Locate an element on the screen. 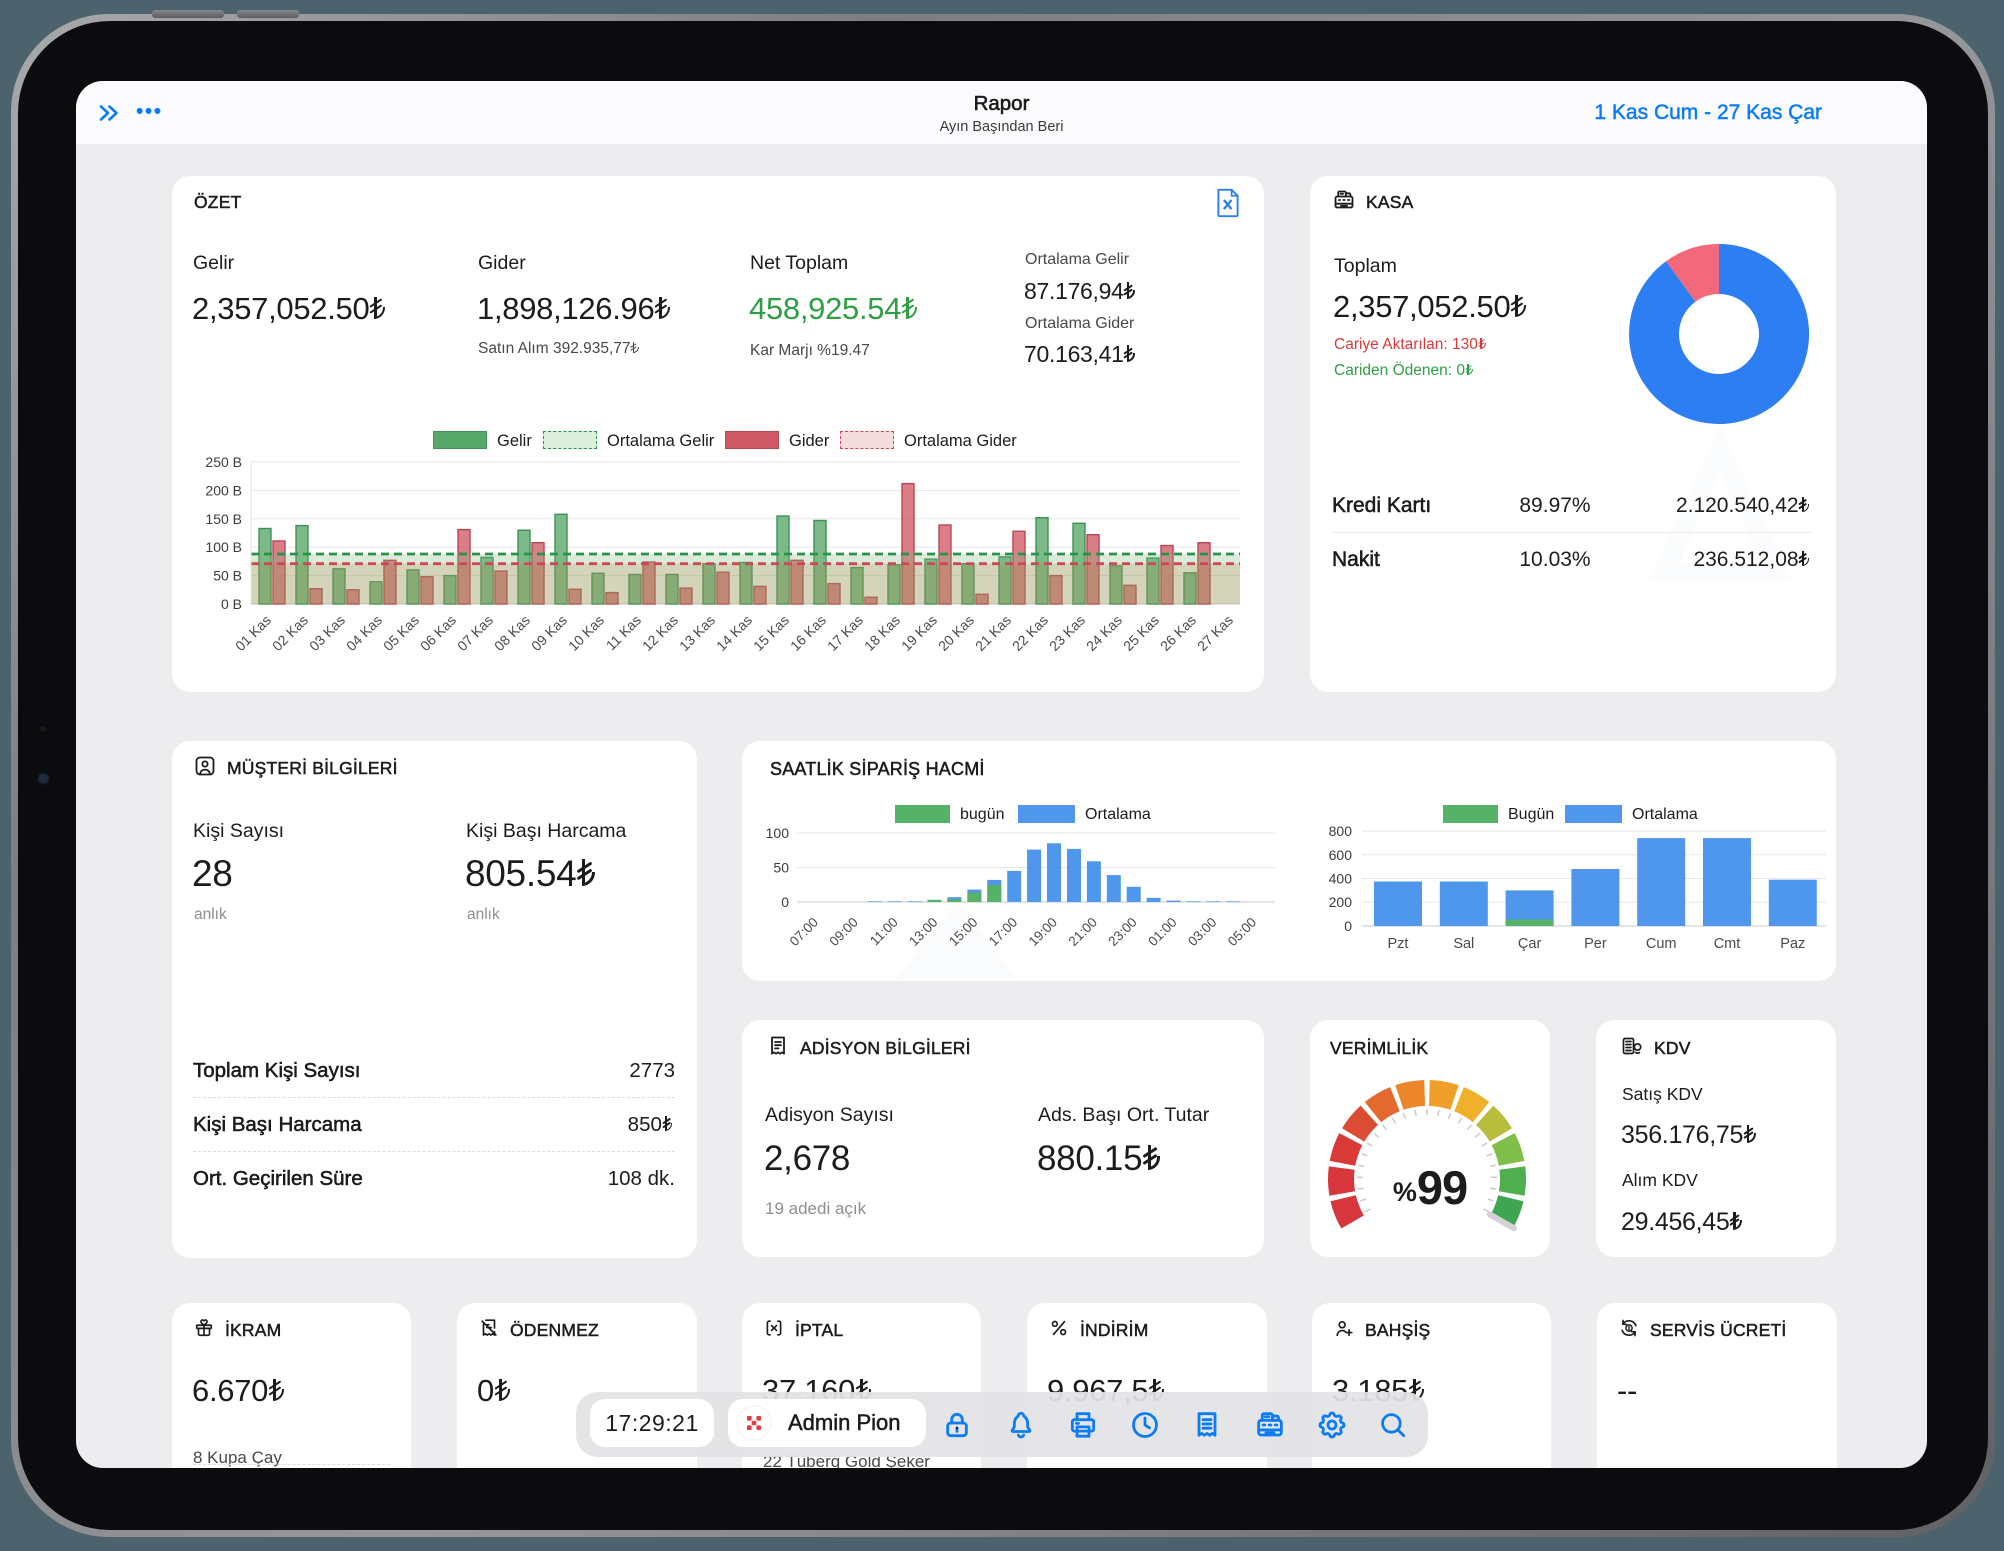 The width and height of the screenshot is (2004, 1551). svg-text: 05 Kas is located at coordinates (401, 633).